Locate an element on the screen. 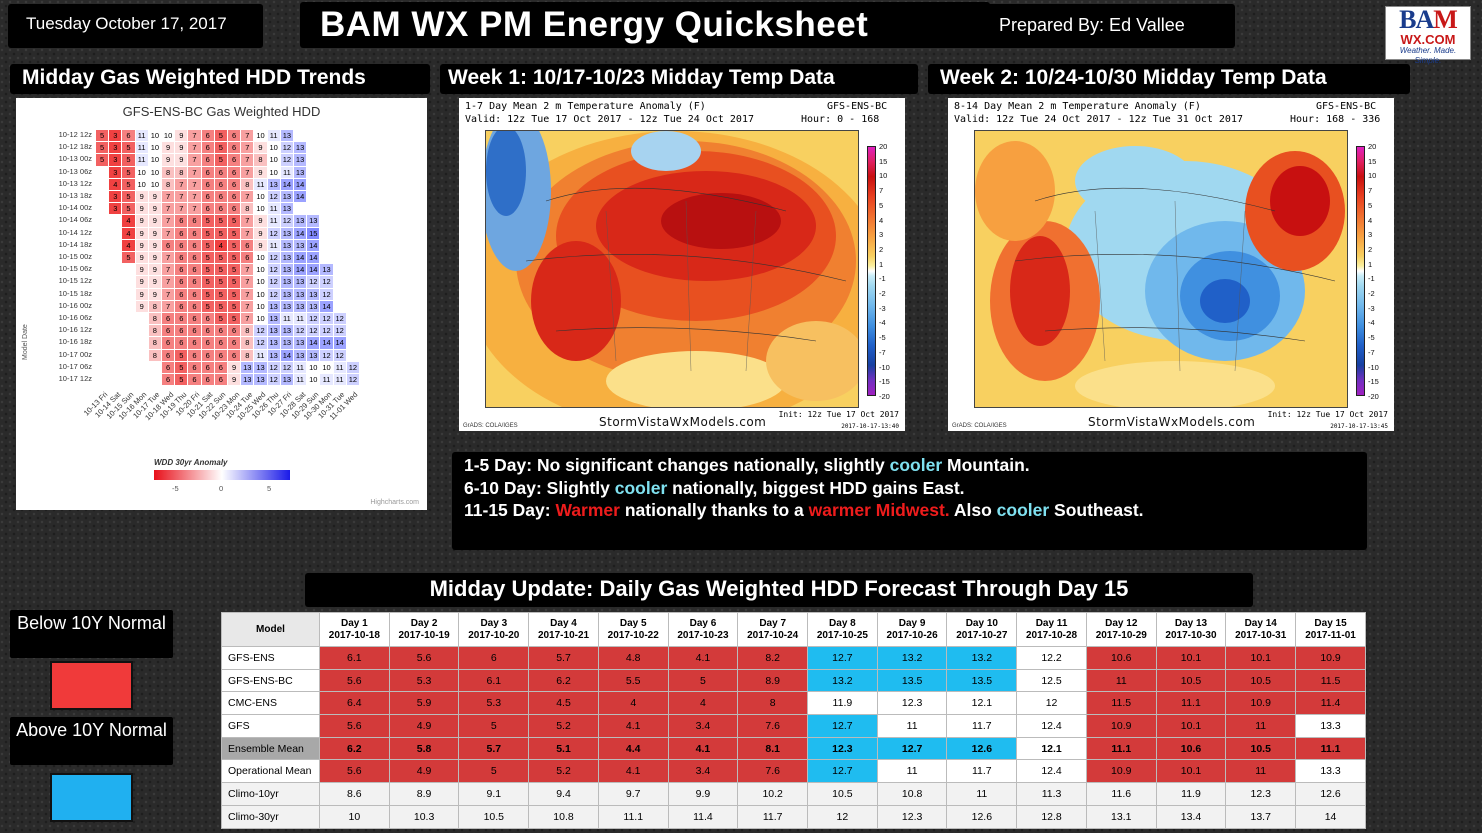 The width and height of the screenshot is (1482, 833). day-label: Day 10 is located at coordinates (981, 623).